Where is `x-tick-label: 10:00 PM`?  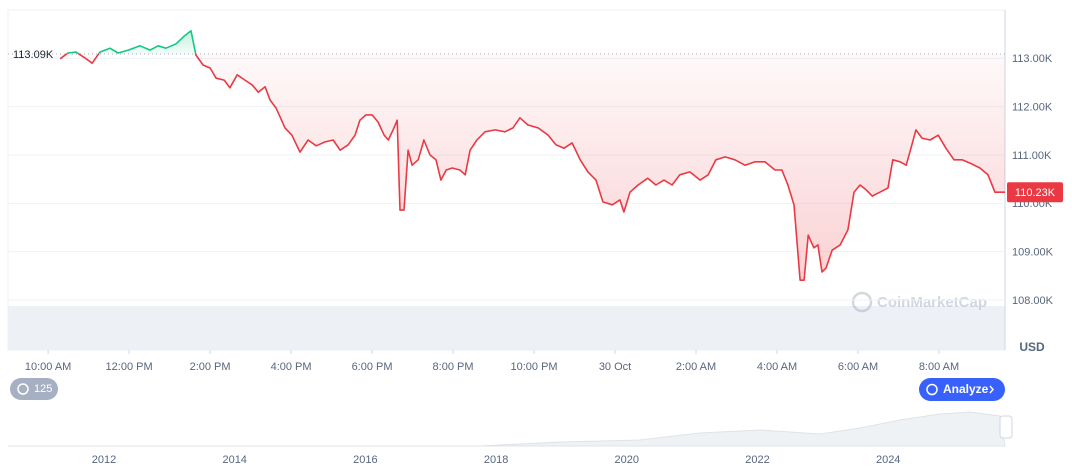 x-tick-label: 10:00 PM is located at coordinates (533, 367).